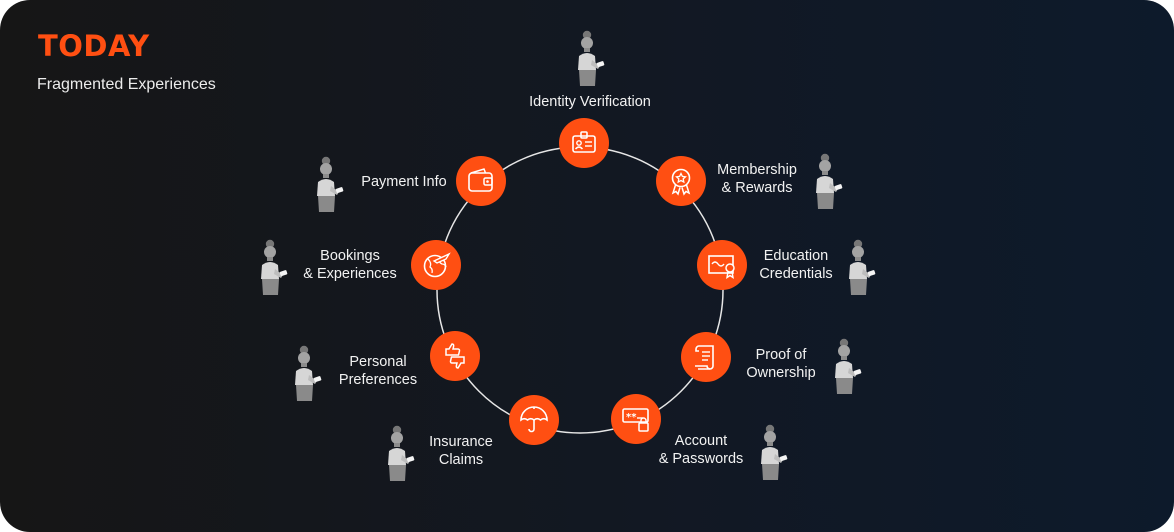 The image size is (1174, 532). I want to click on node-payment-info, so click(481, 181).